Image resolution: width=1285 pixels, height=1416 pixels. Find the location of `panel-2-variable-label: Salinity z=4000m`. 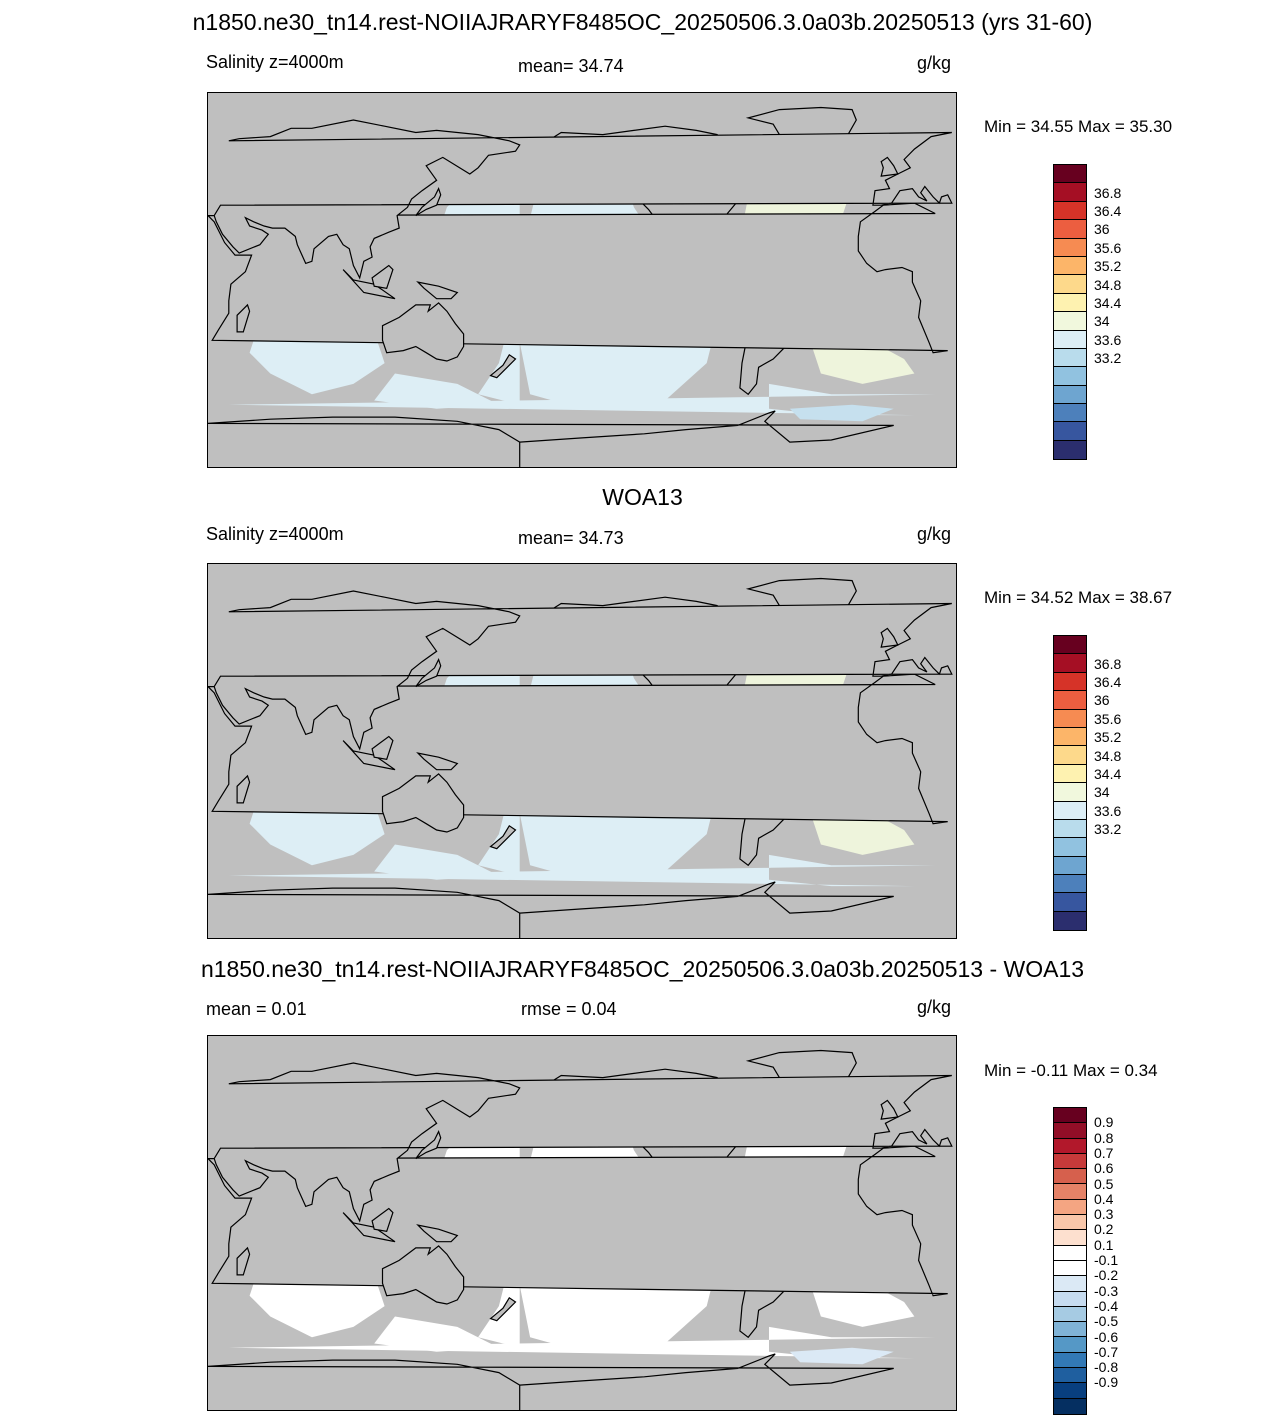

panel-2-variable-label: Salinity z=4000m is located at coordinates (275, 534).